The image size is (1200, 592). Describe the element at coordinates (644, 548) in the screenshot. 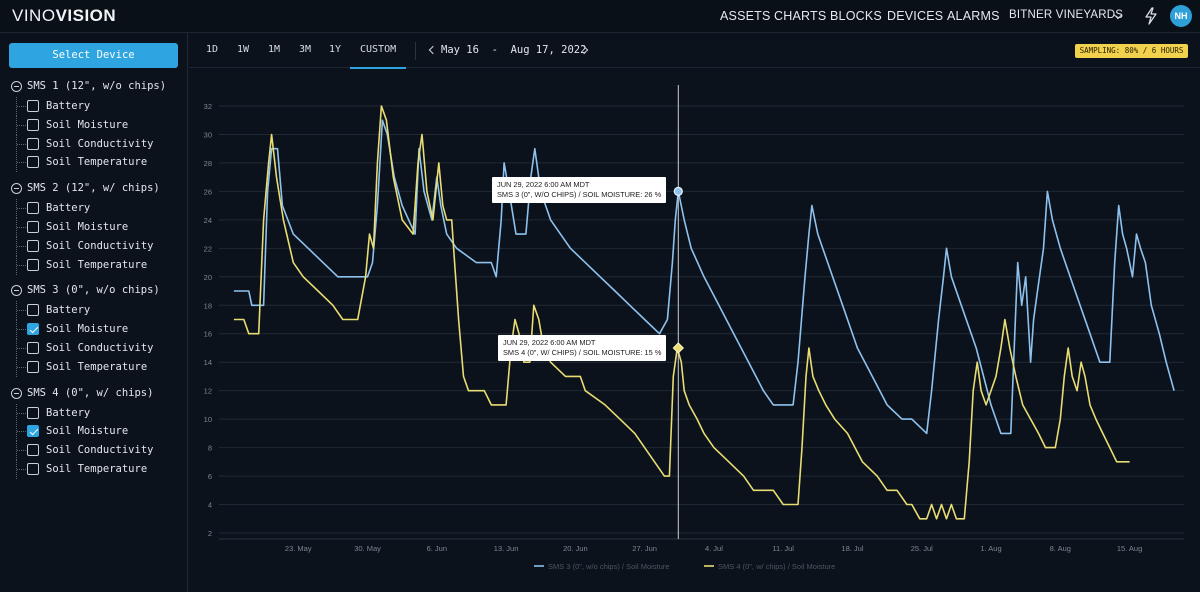

I see `x-tick-label: 27. Jun` at that location.